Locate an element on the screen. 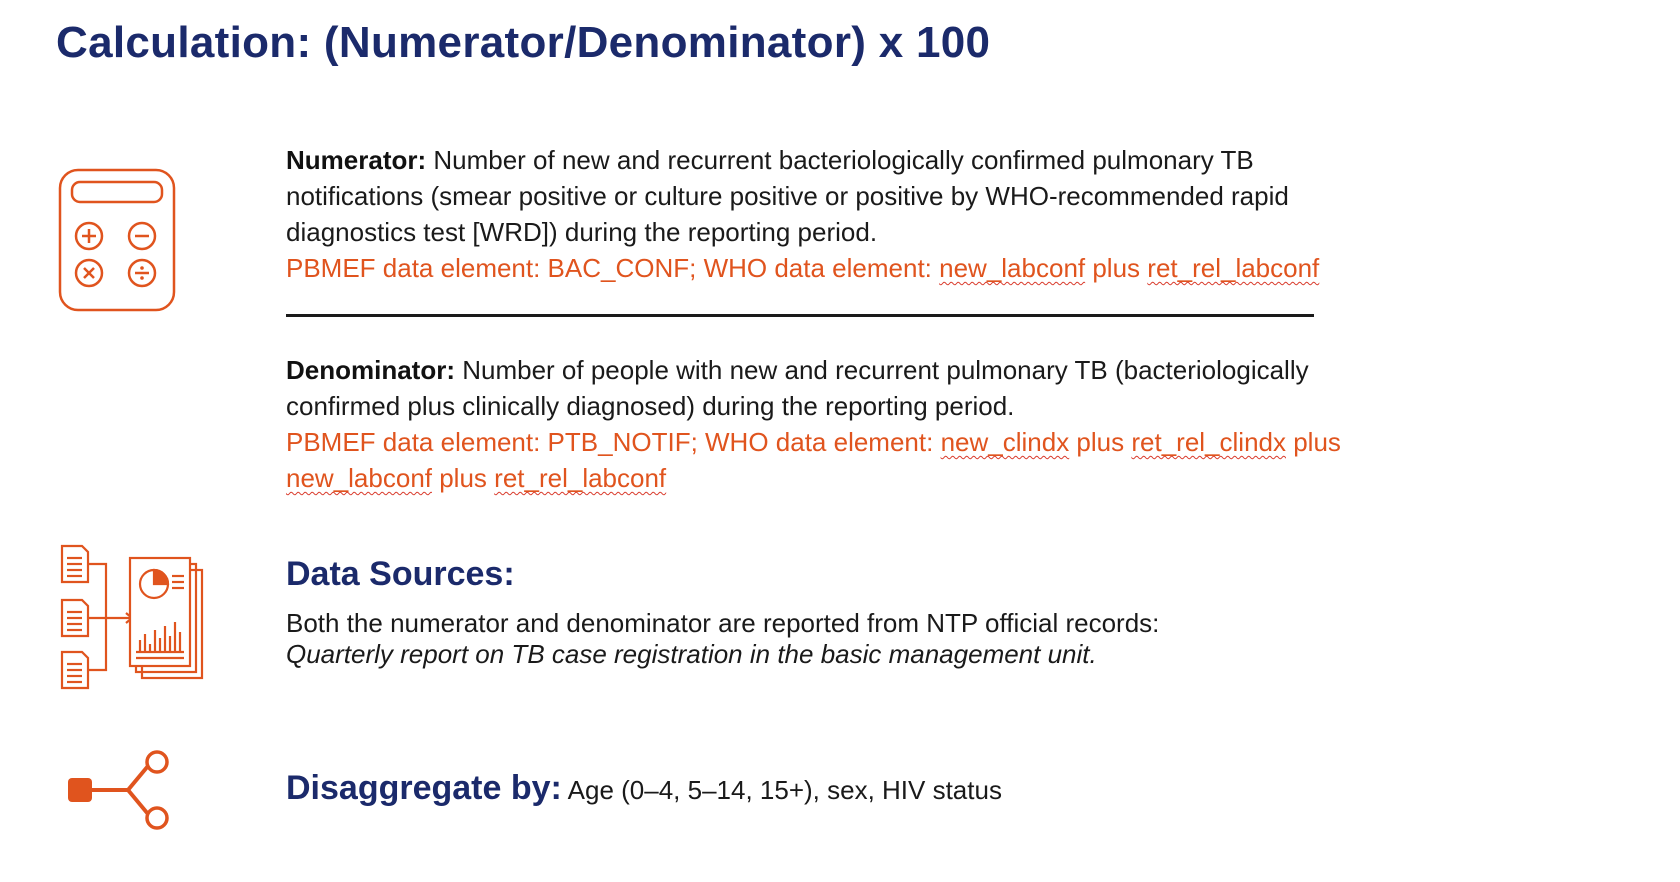 This screenshot has height=882, width=1680. denominator-term-new-labconf: new_labconf is located at coordinates (359, 478).